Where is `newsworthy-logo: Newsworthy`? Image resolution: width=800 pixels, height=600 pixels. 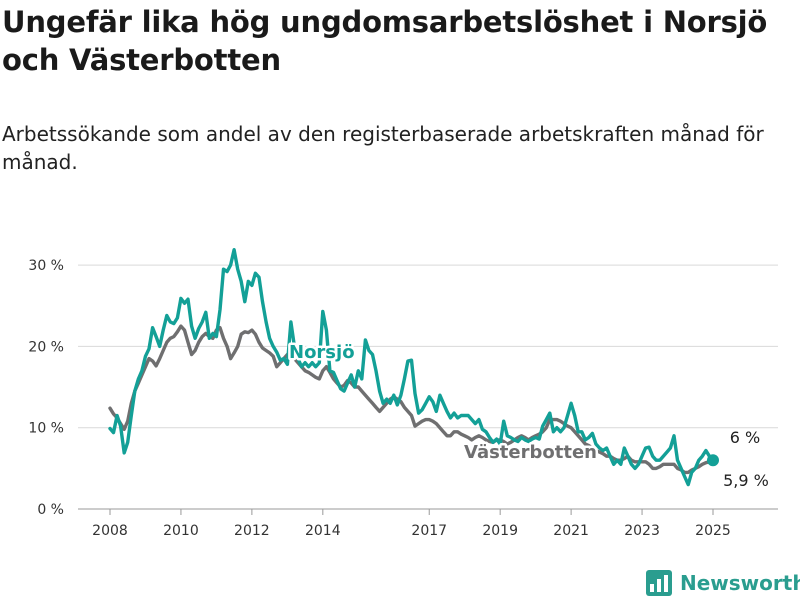 newsworthy-logo: Newsworthy is located at coordinates (723, 583).